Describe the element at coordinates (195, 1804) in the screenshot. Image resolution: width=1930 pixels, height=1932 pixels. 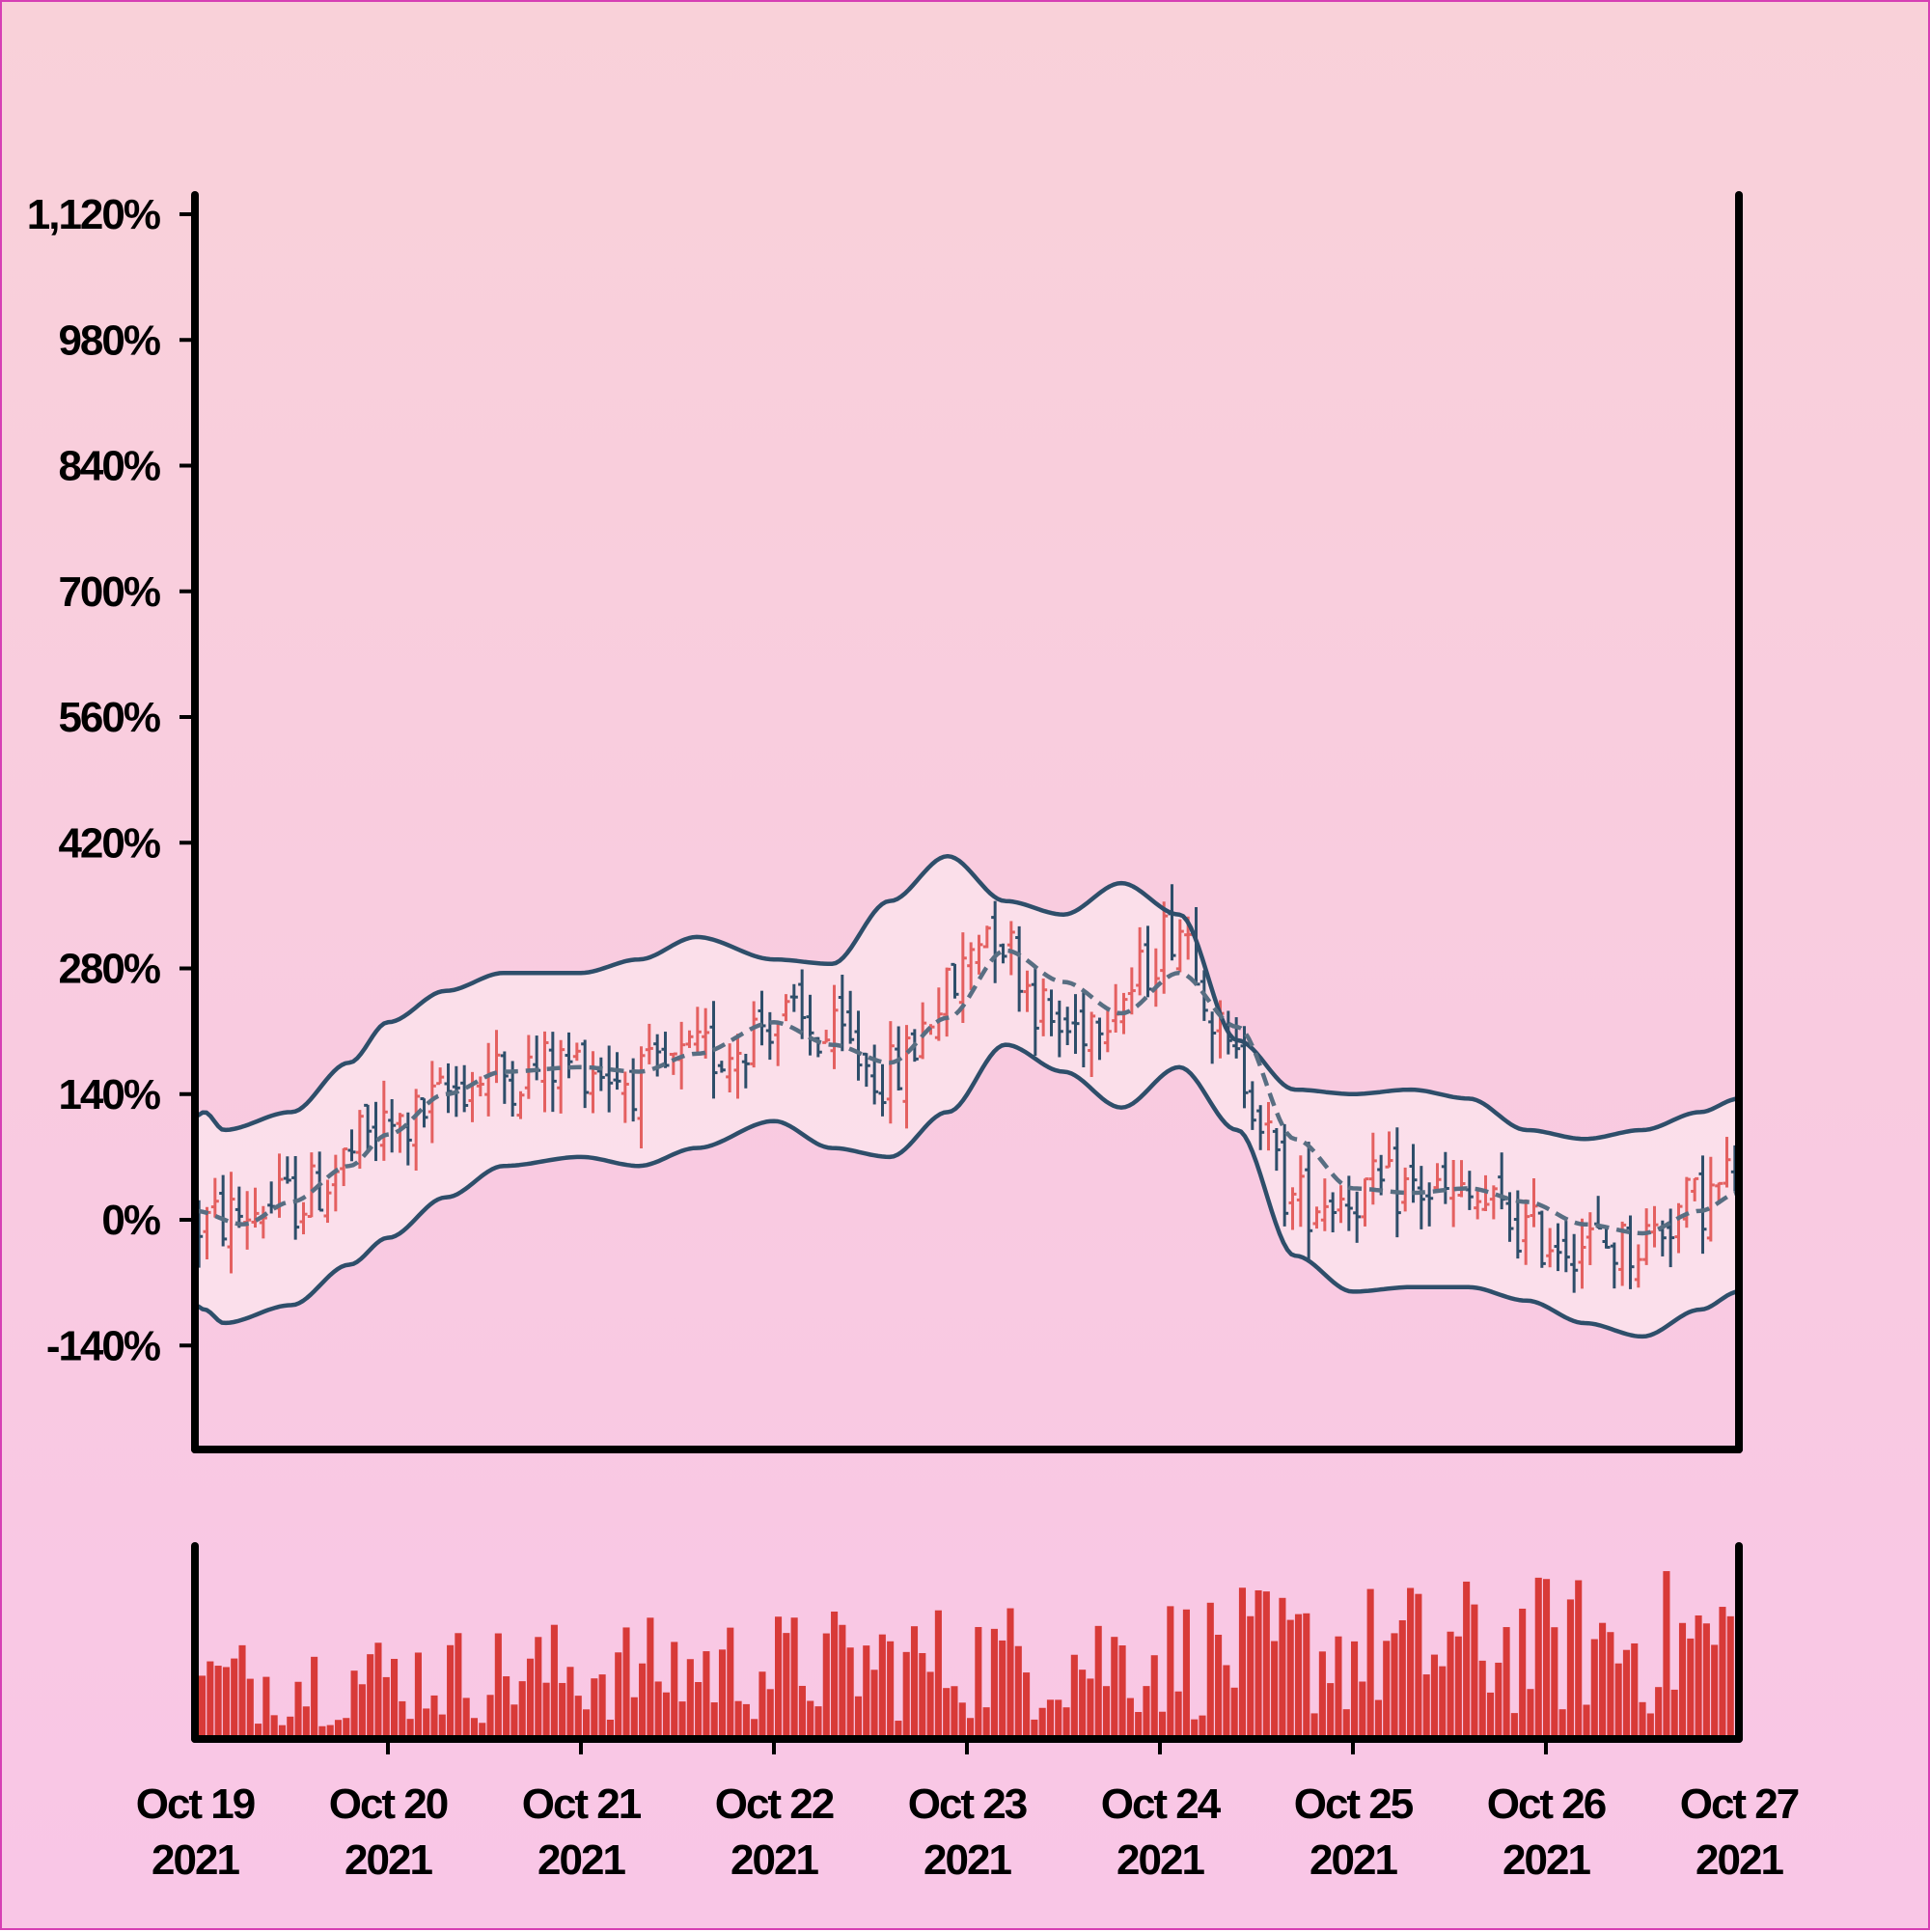
I see `x-tick-label-date: Oct 19` at that location.